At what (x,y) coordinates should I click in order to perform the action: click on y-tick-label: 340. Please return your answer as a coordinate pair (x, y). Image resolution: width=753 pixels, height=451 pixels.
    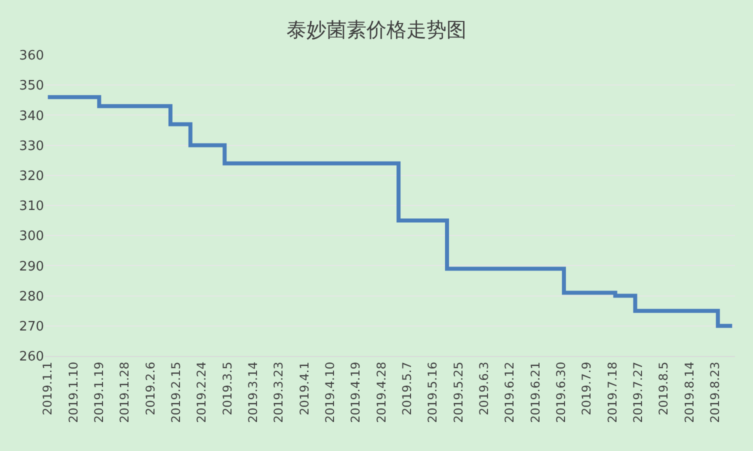
    Looking at the image, I should click on (31, 116).